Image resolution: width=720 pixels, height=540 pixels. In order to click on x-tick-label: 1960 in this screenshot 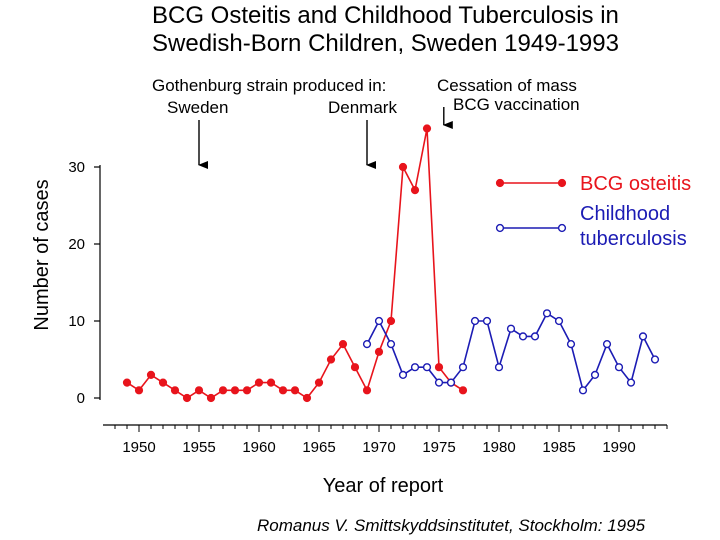, I will do `click(258, 447)`.